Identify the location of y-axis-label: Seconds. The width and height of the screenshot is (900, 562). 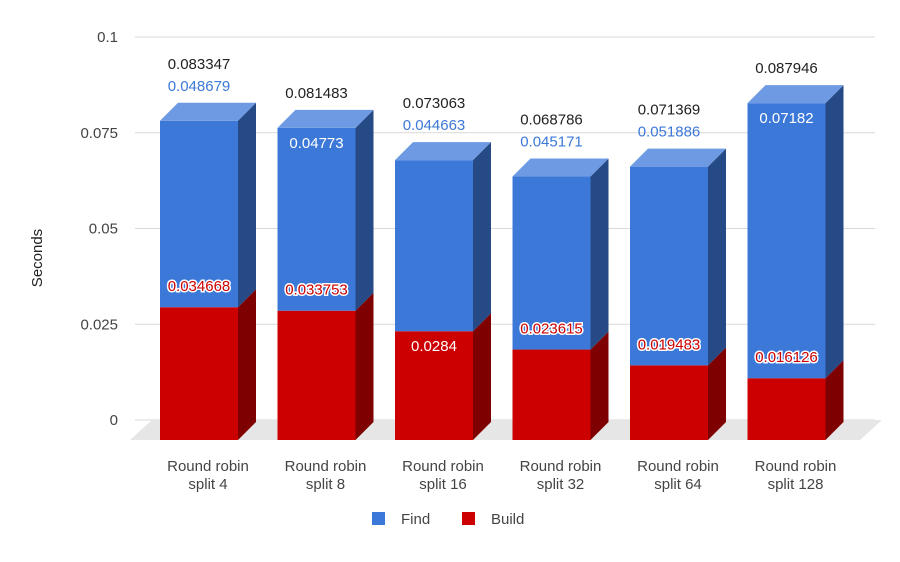
(37, 258).